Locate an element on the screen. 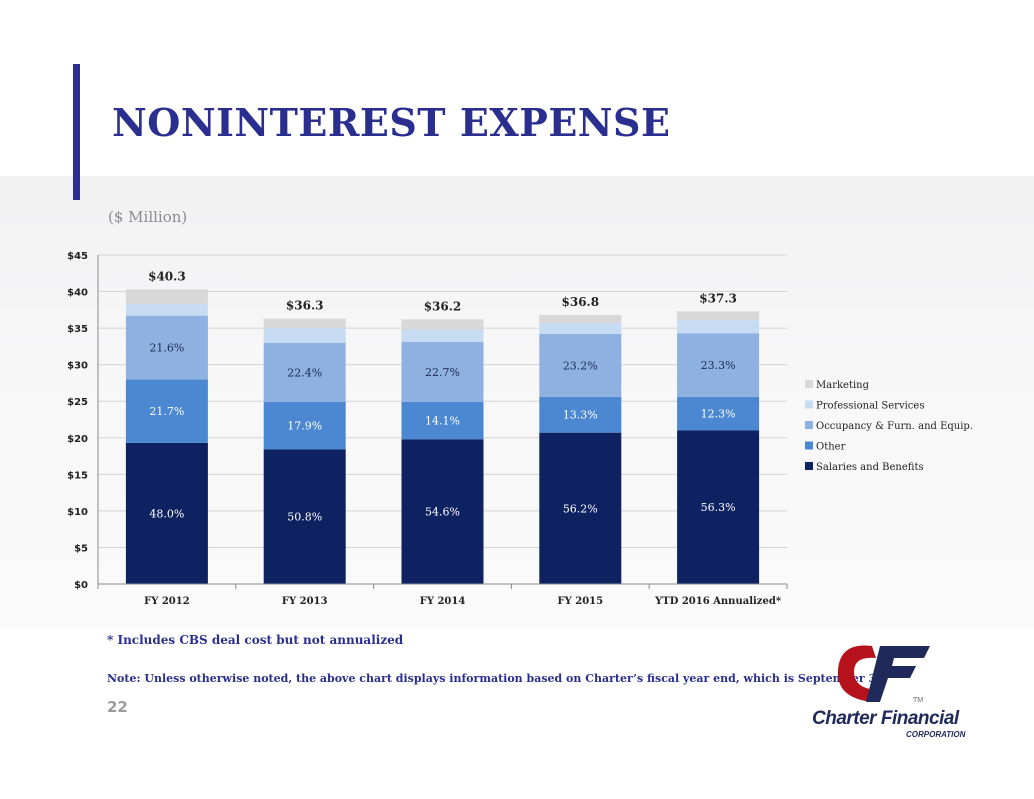 The height and width of the screenshot is (799, 1034). data-label: 22.7% is located at coordinates (442, 372).